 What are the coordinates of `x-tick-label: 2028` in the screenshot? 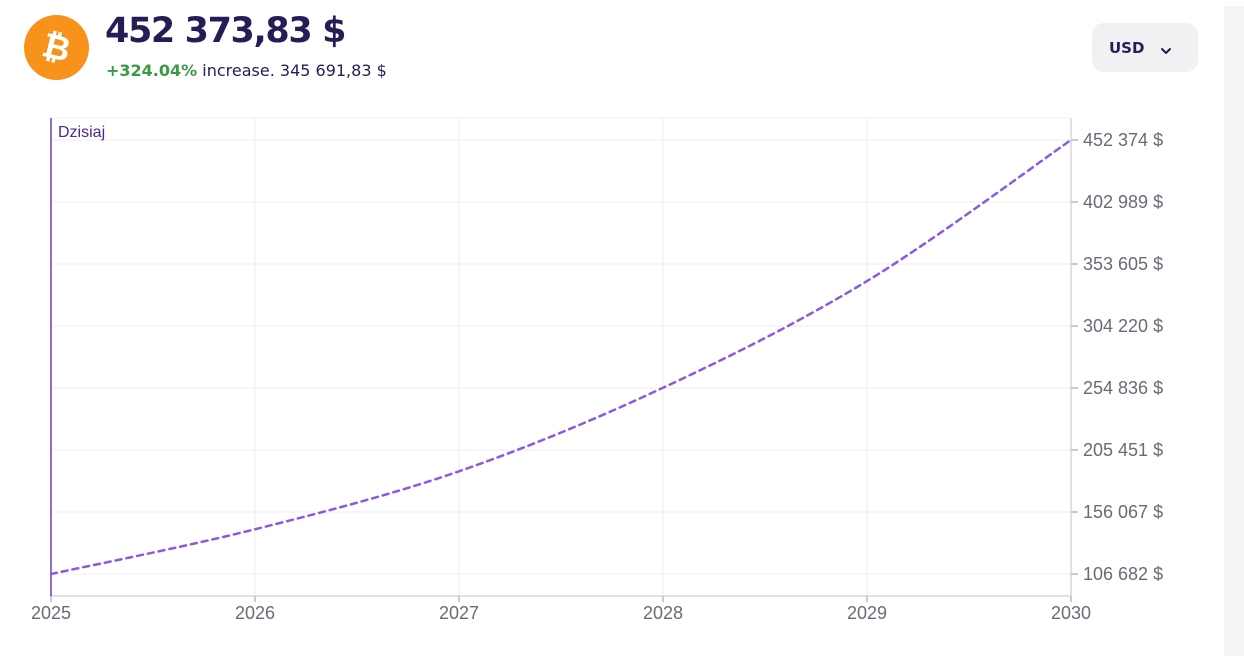 It's located at (663, 613).